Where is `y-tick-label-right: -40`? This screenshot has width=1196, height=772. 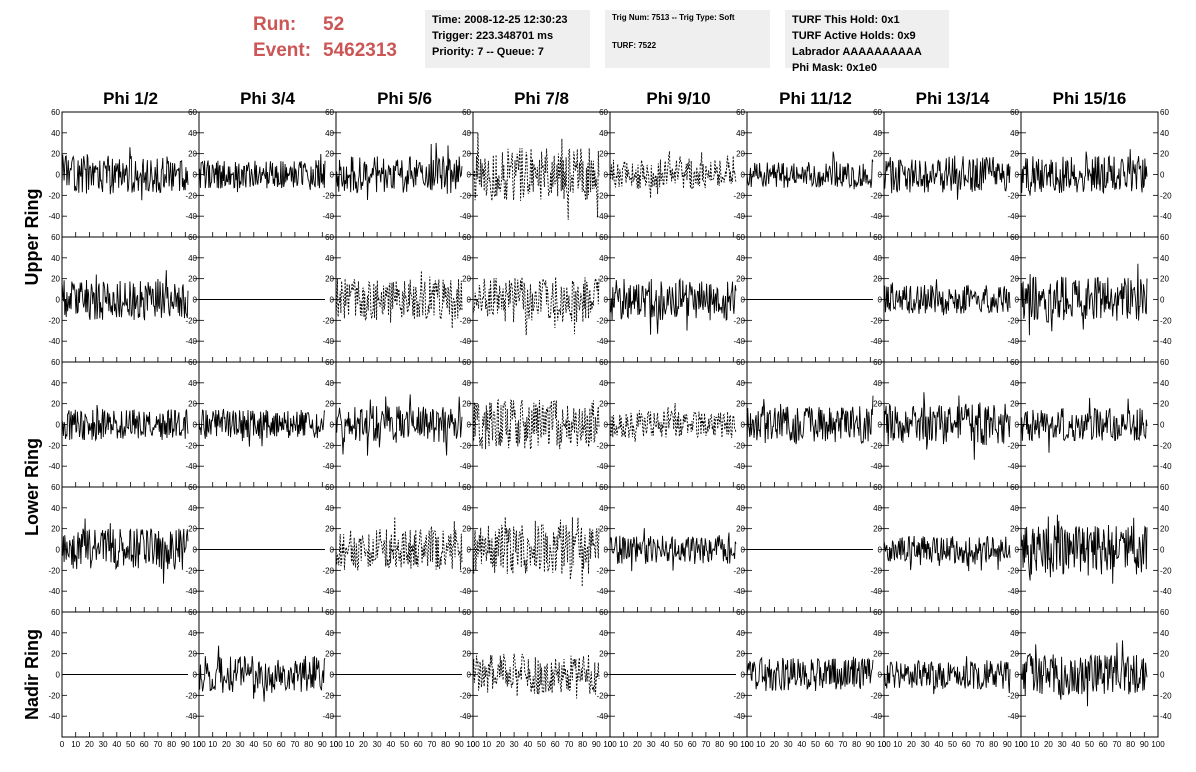 y-tick-label-right: -40 is located at coordinates (1166, 716).